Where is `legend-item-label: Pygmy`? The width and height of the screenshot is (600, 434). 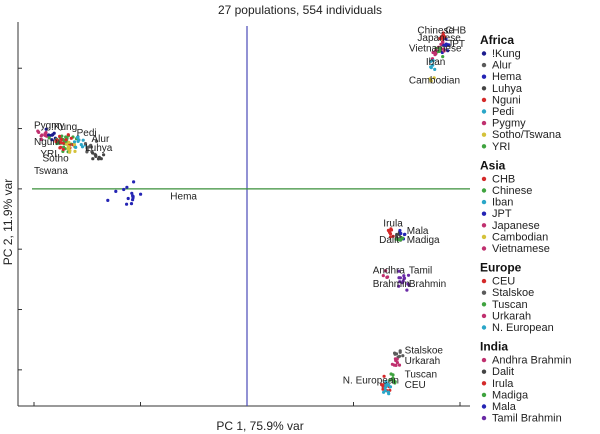 legend-item-label: Pygmy is located at coordinates (509, 124).